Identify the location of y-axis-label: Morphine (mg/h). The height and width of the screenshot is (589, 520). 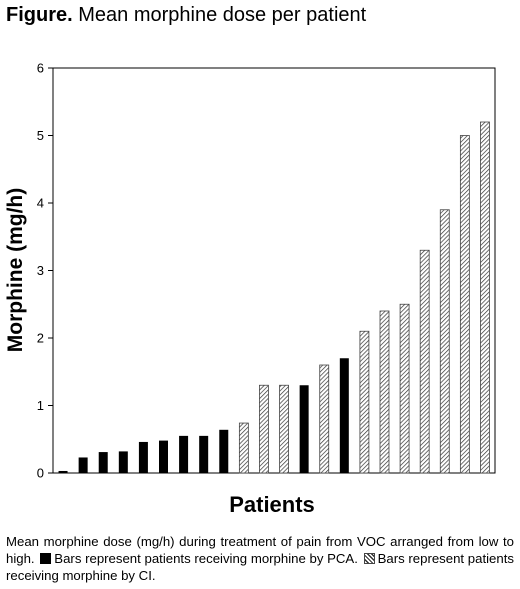
(15, 270).